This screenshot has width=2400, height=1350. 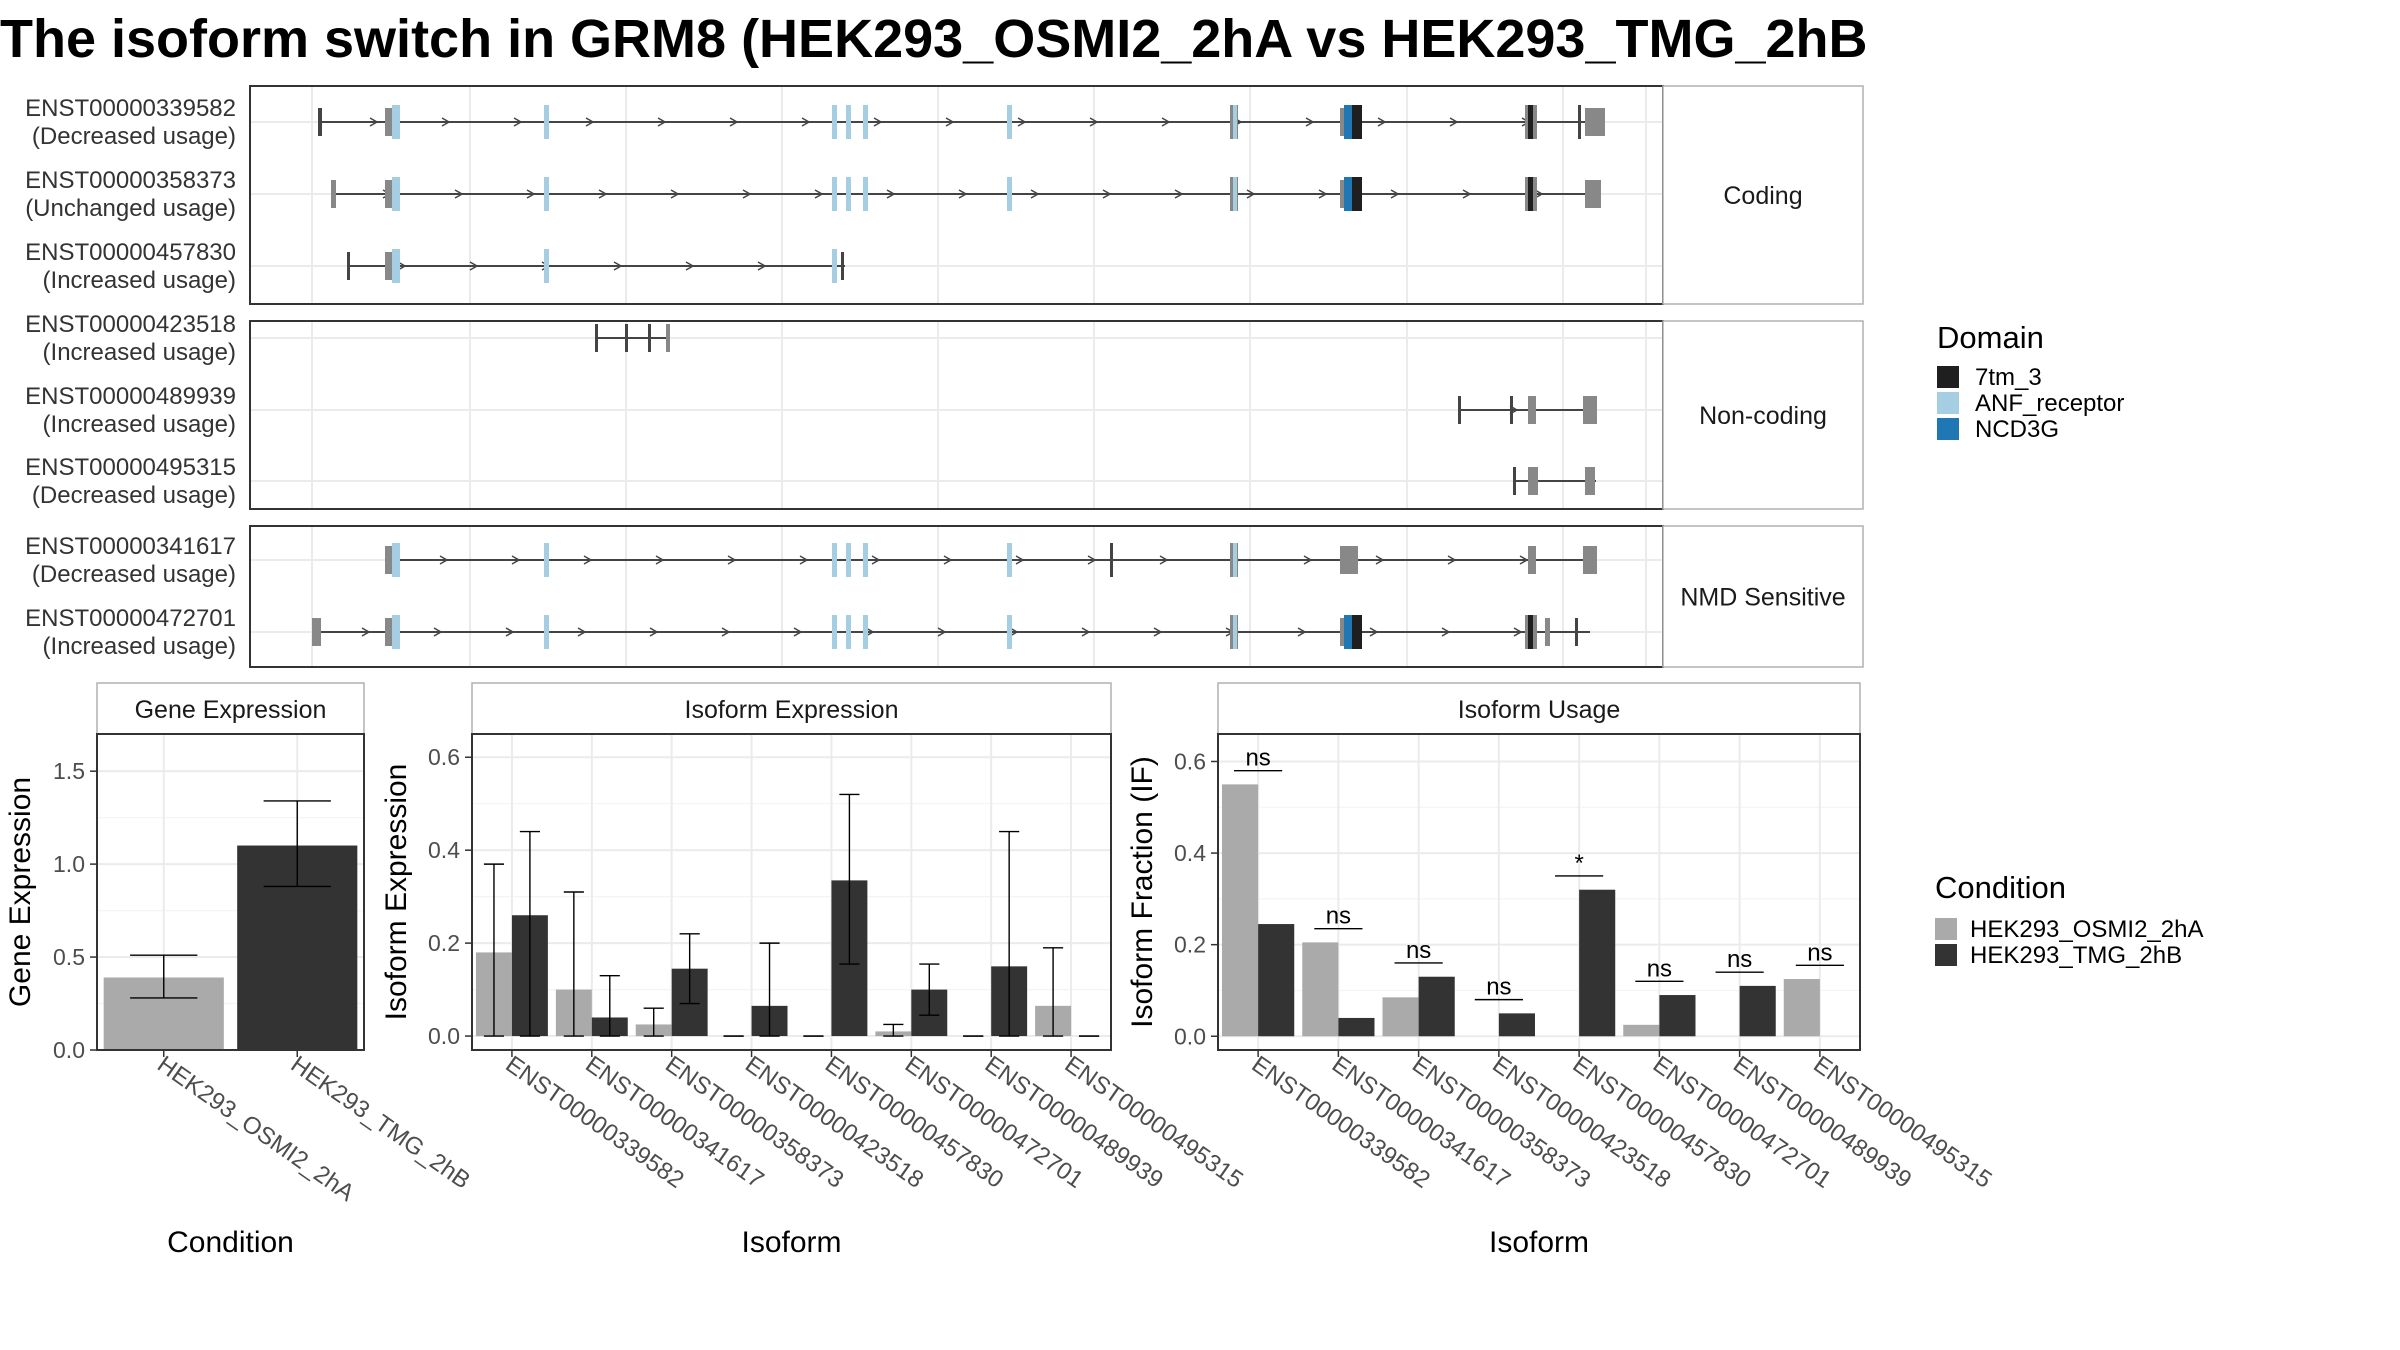 What do you see at coordinates (2000, 887) in the screenshot?
I see `condition-legend-title: Condition` at bounding box center [2000, 887].